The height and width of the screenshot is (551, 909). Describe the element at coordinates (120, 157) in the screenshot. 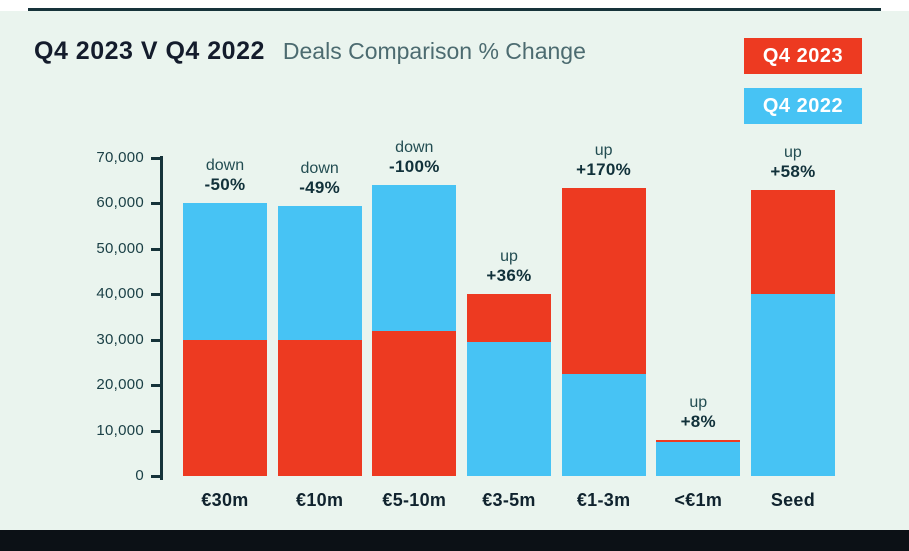

I see `y-tick-label: 70,000` at that location.